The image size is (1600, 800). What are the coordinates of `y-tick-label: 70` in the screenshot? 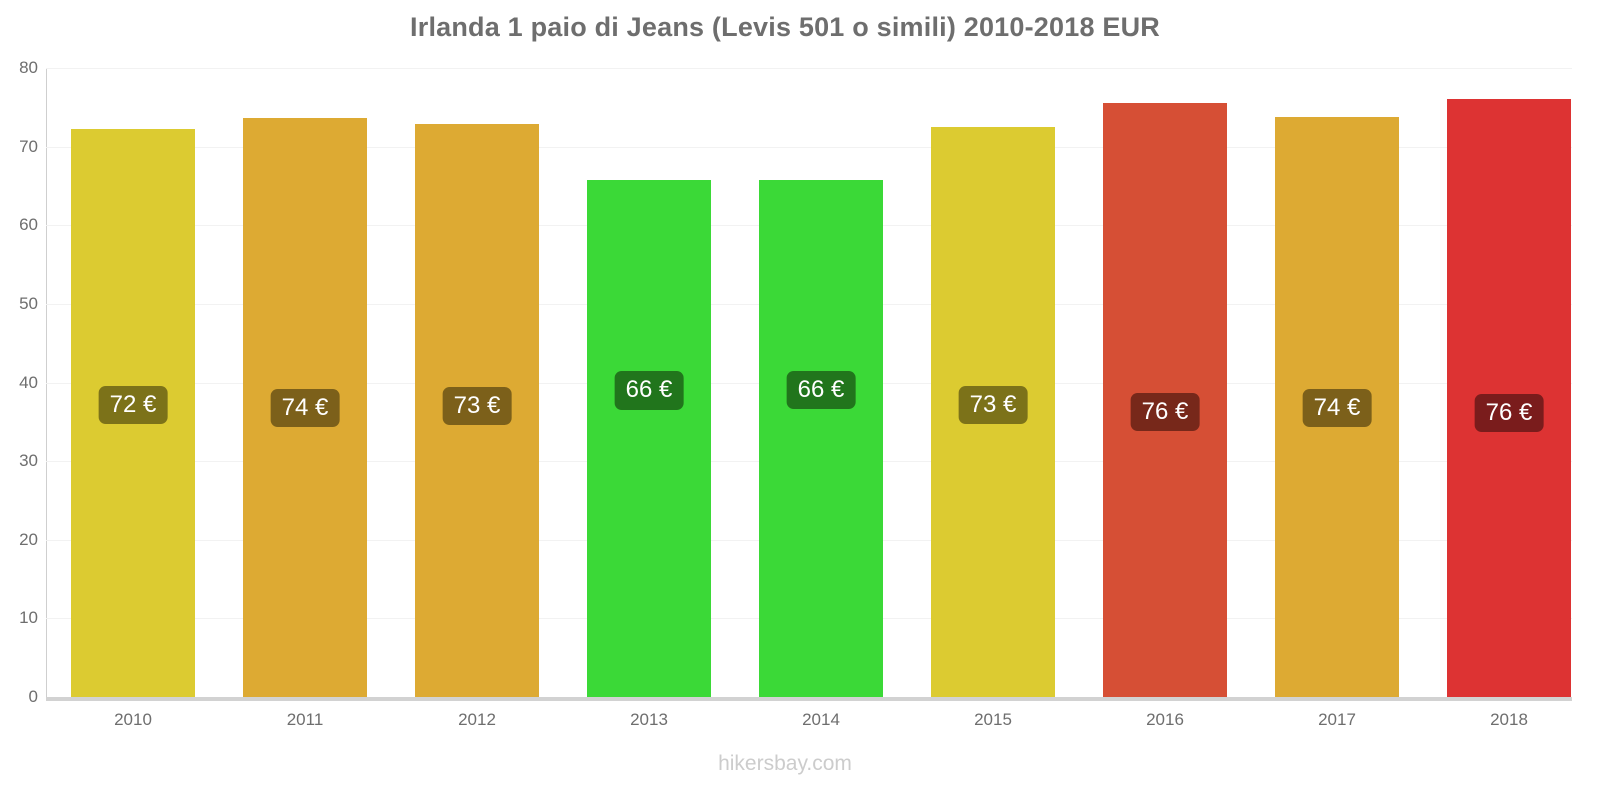 It's located at (28, 146).